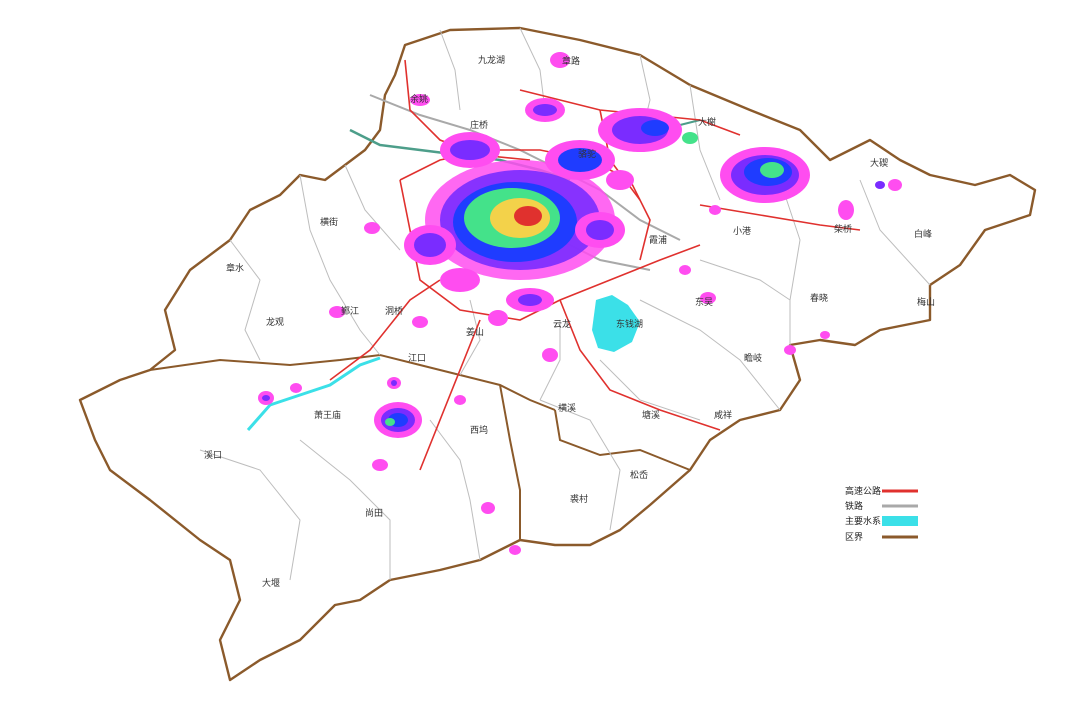  Describe the element at coordinates (571, 61) in the screenshot. I see `place-label: 章路` at that location.